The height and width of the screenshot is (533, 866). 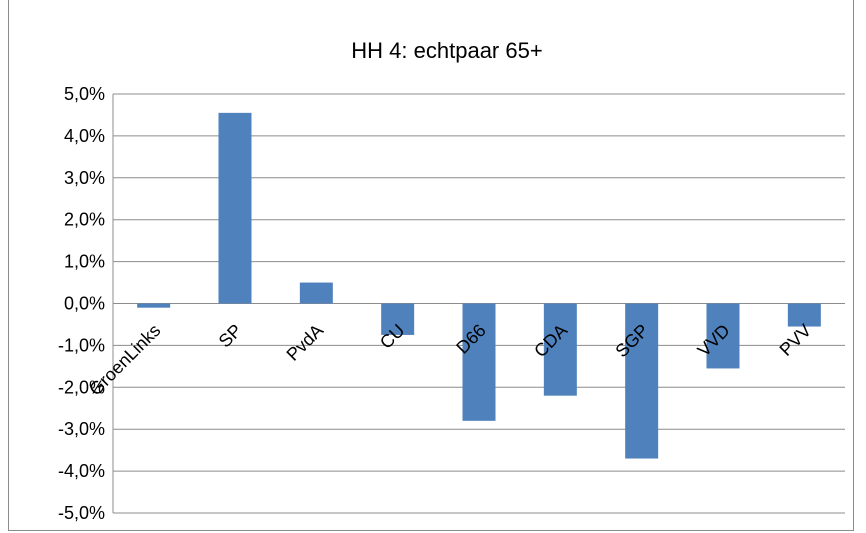 What do you see at coordinates (84, 262) in the screenshot?
I see `y-tick-label: 1,0%` at bounding box center [84, 262].